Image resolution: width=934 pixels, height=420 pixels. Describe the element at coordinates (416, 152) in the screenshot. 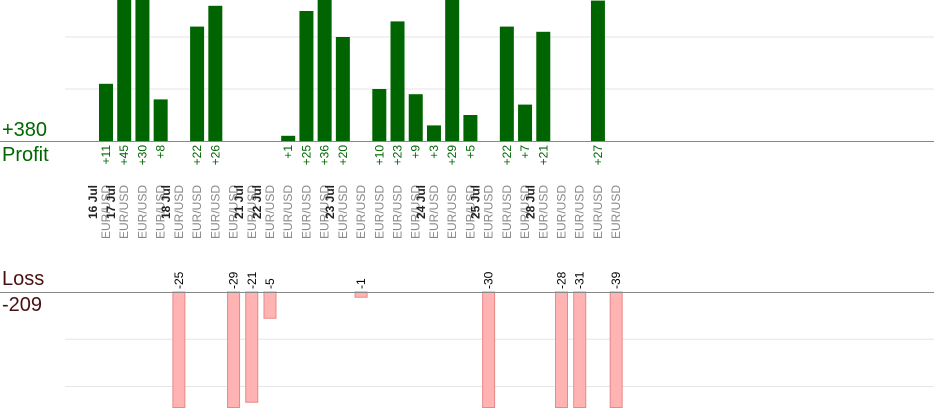

I see `profit-value-label: +9` at that location.